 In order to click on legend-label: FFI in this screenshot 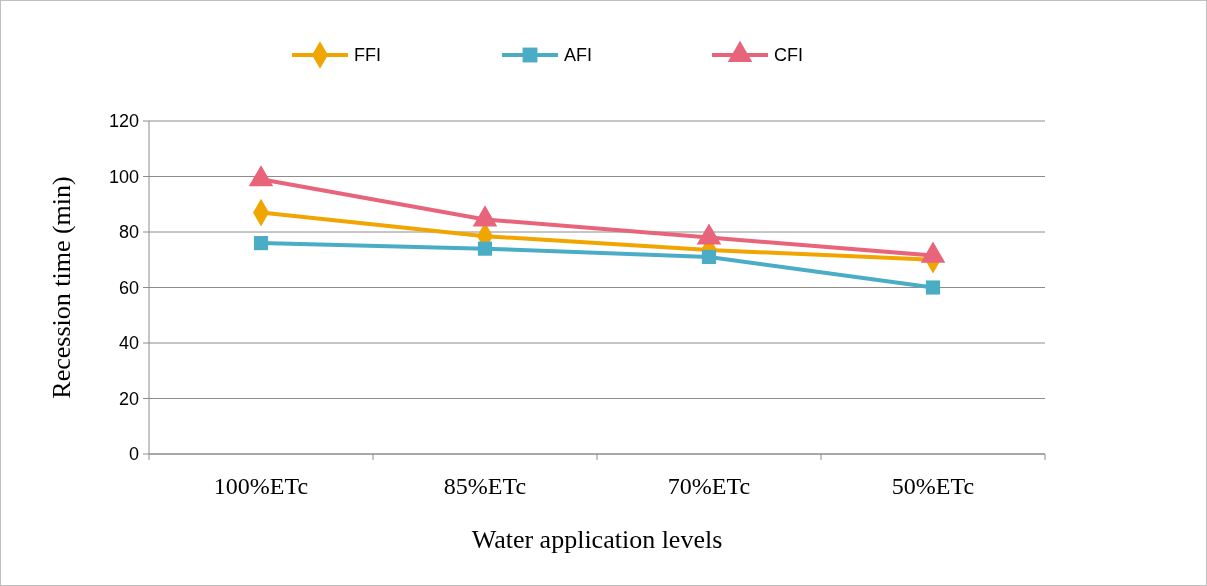, I will do `click(367, 55)`.